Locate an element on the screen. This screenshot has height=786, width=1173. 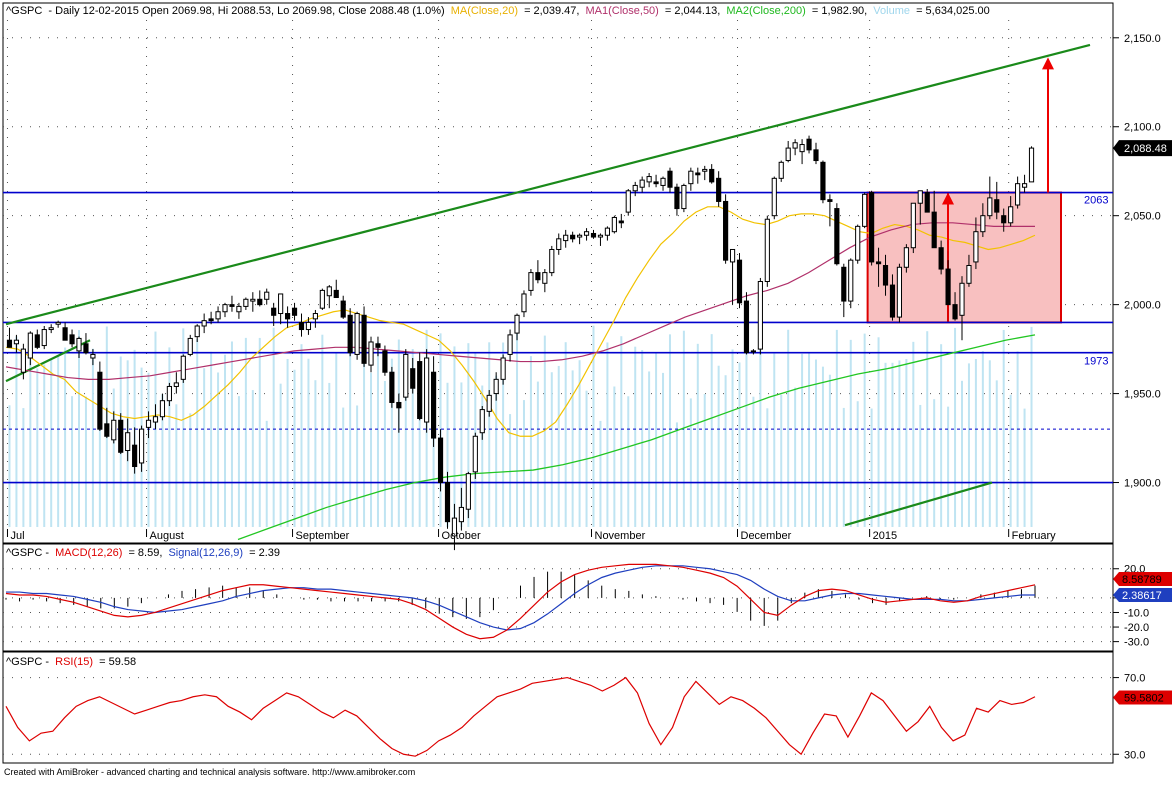
macd-value-tag is located at coordinates (1142, 579).